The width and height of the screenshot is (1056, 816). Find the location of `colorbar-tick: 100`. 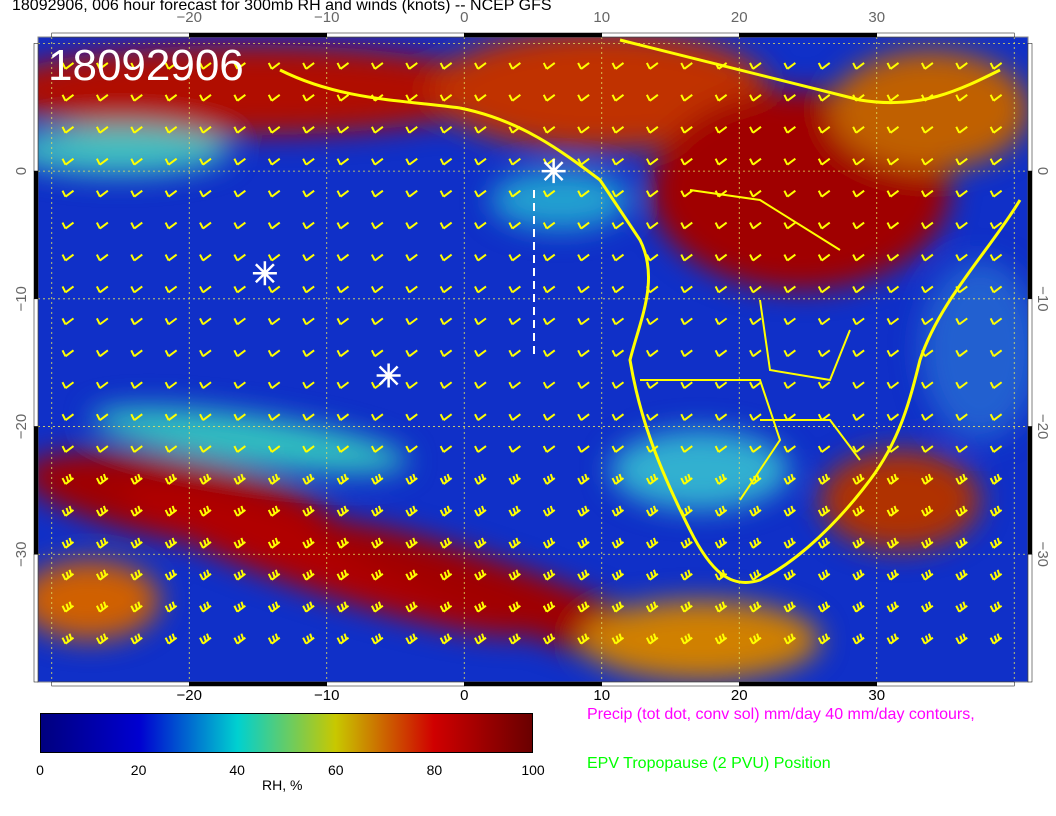

colorbar-tick: 100 is located at coordinates (533, 770).